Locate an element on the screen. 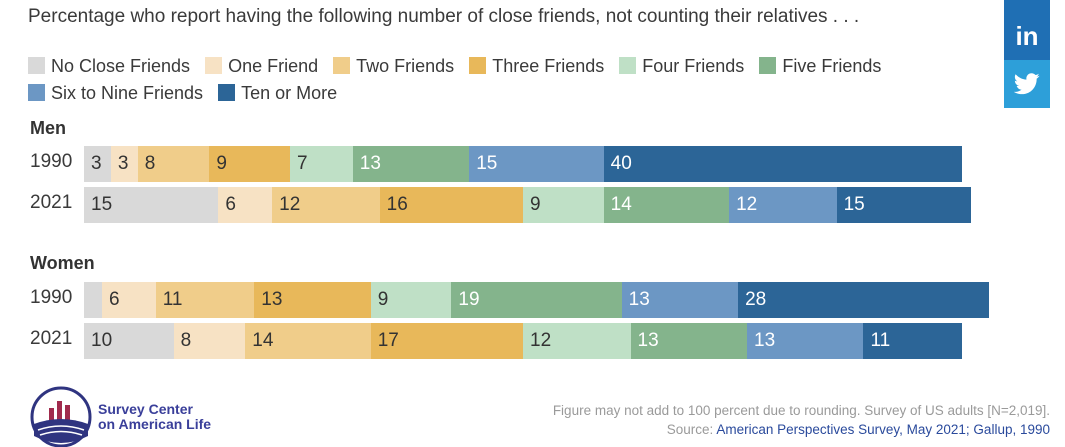 This screenshot has width=1065, height=447. bar-segment-men-2021-5: 14 is located at coordinates (666, 205).